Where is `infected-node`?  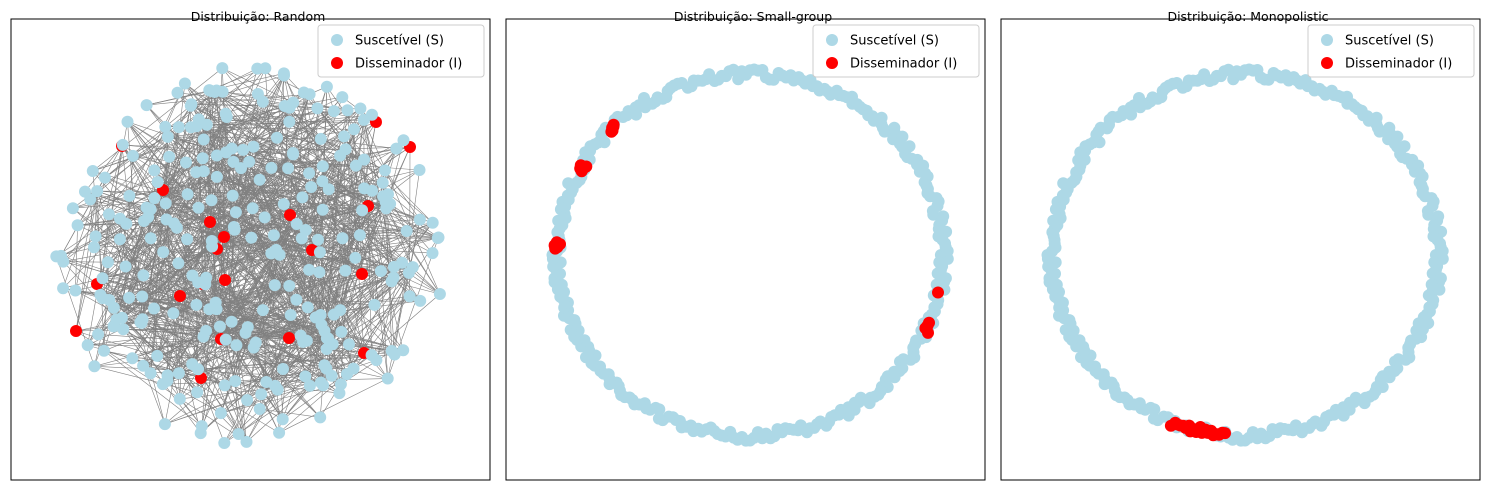 infected-node is located at coordinates (938, 292).